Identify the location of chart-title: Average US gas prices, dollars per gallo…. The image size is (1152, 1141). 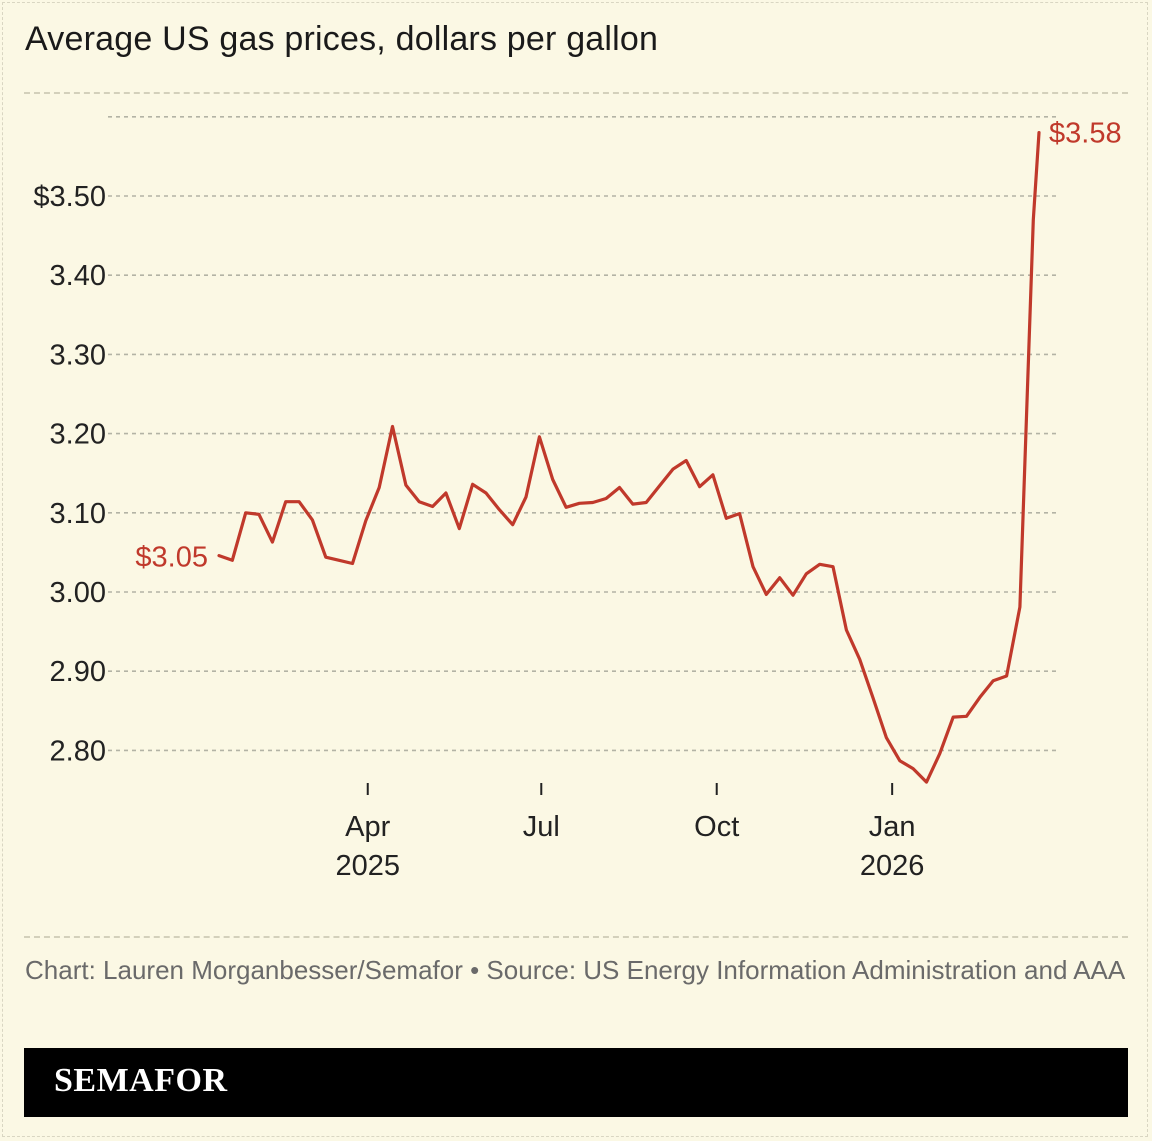
(342, 39).